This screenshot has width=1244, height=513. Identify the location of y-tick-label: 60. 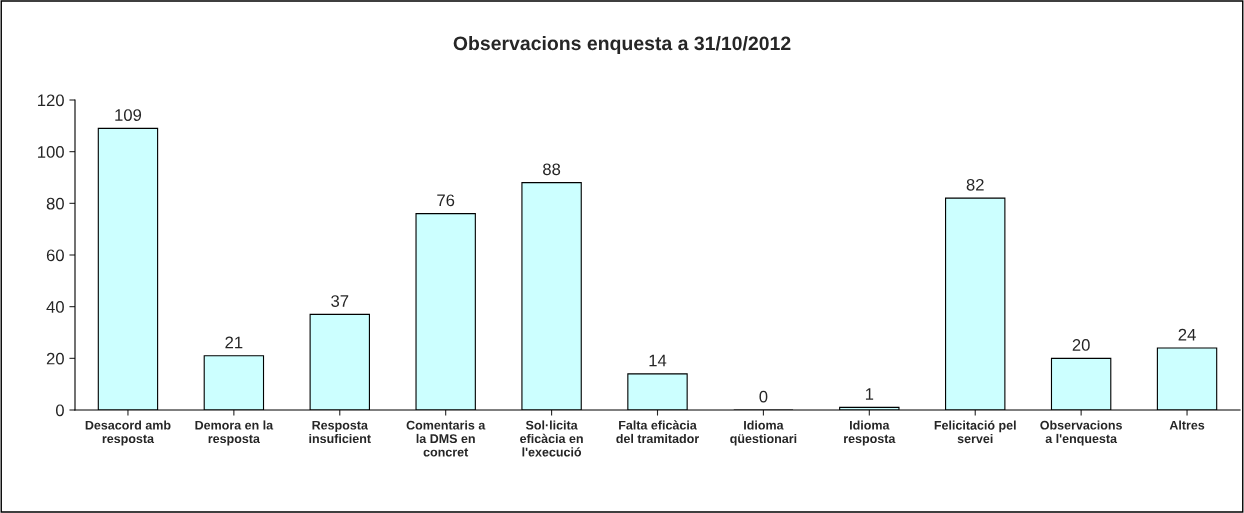
(55, 255).